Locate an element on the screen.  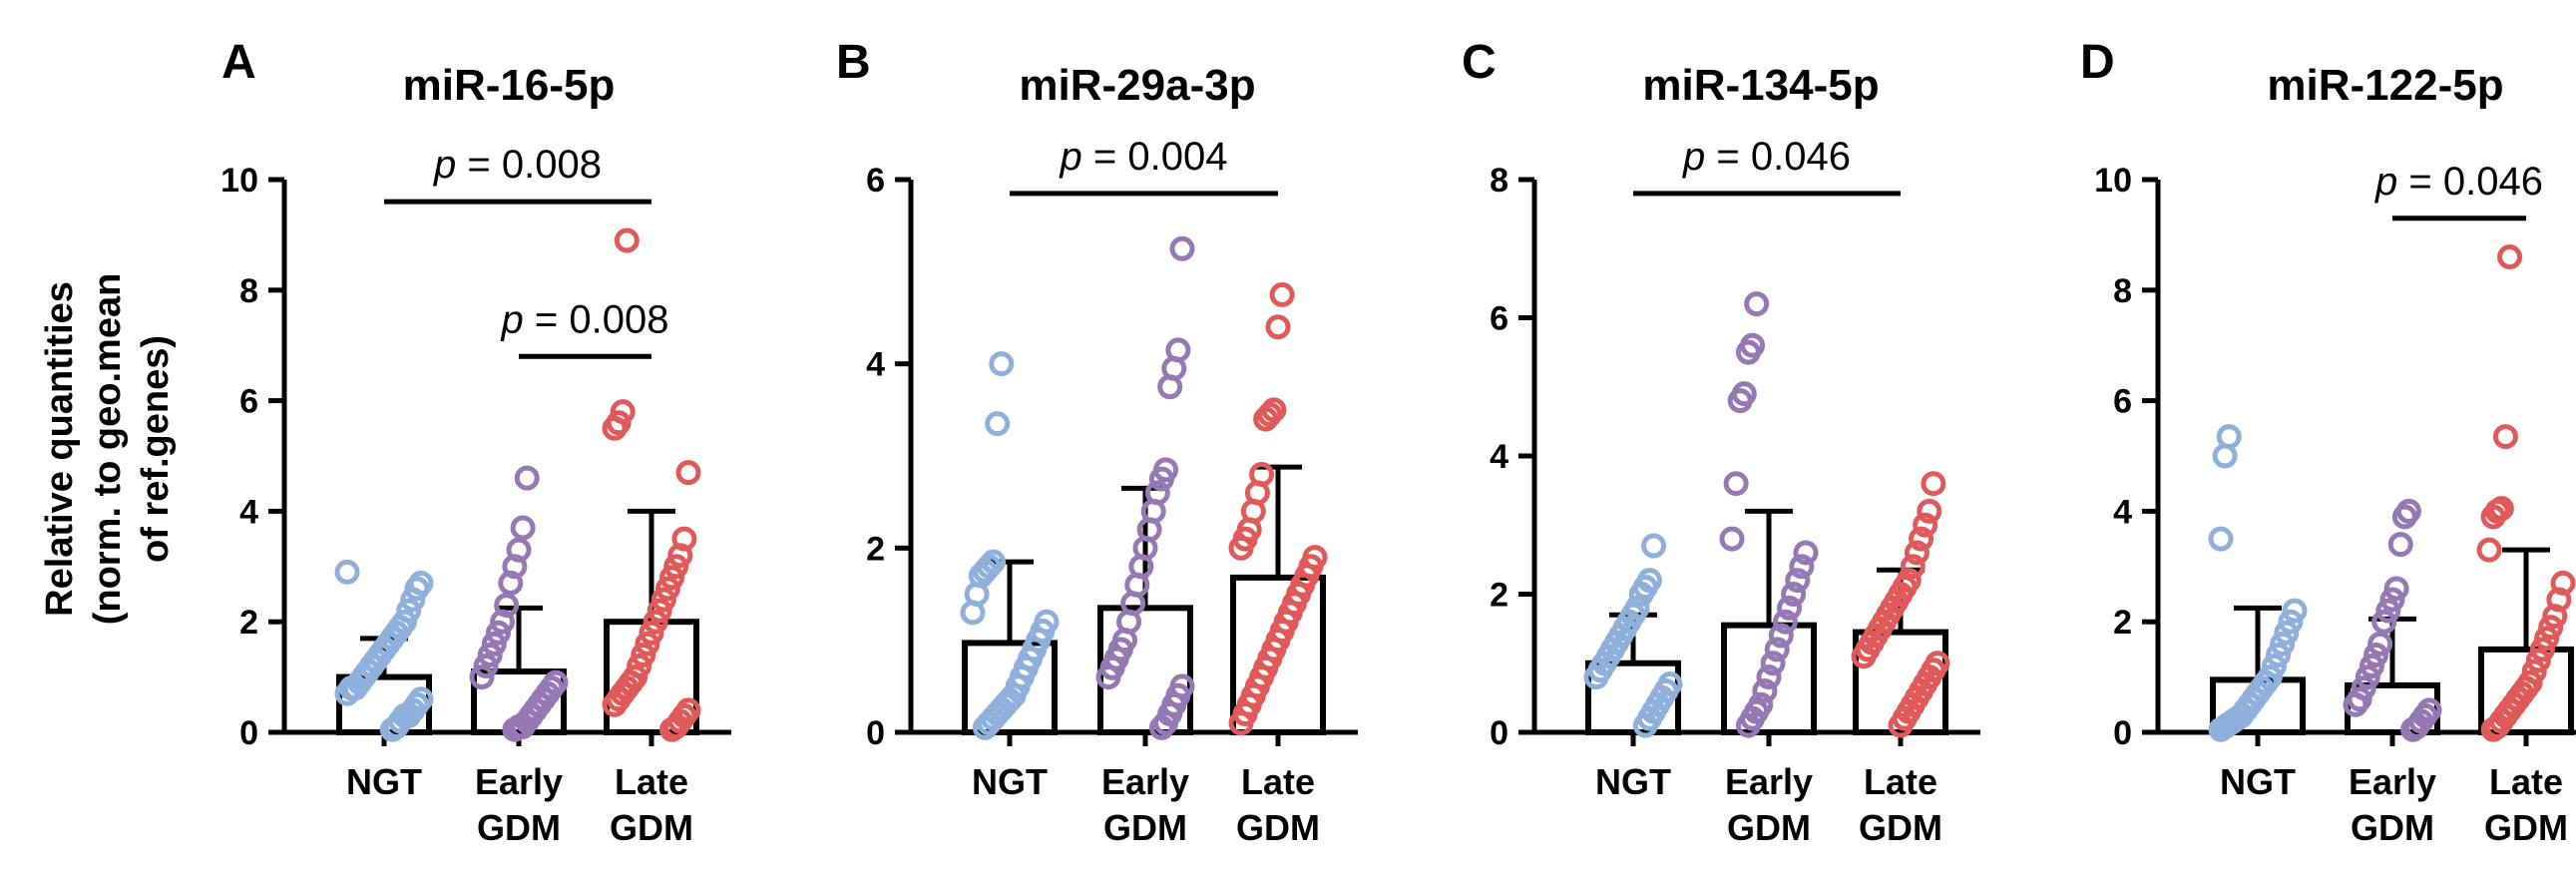
panel-label: A is located at coordinates (238, 62).